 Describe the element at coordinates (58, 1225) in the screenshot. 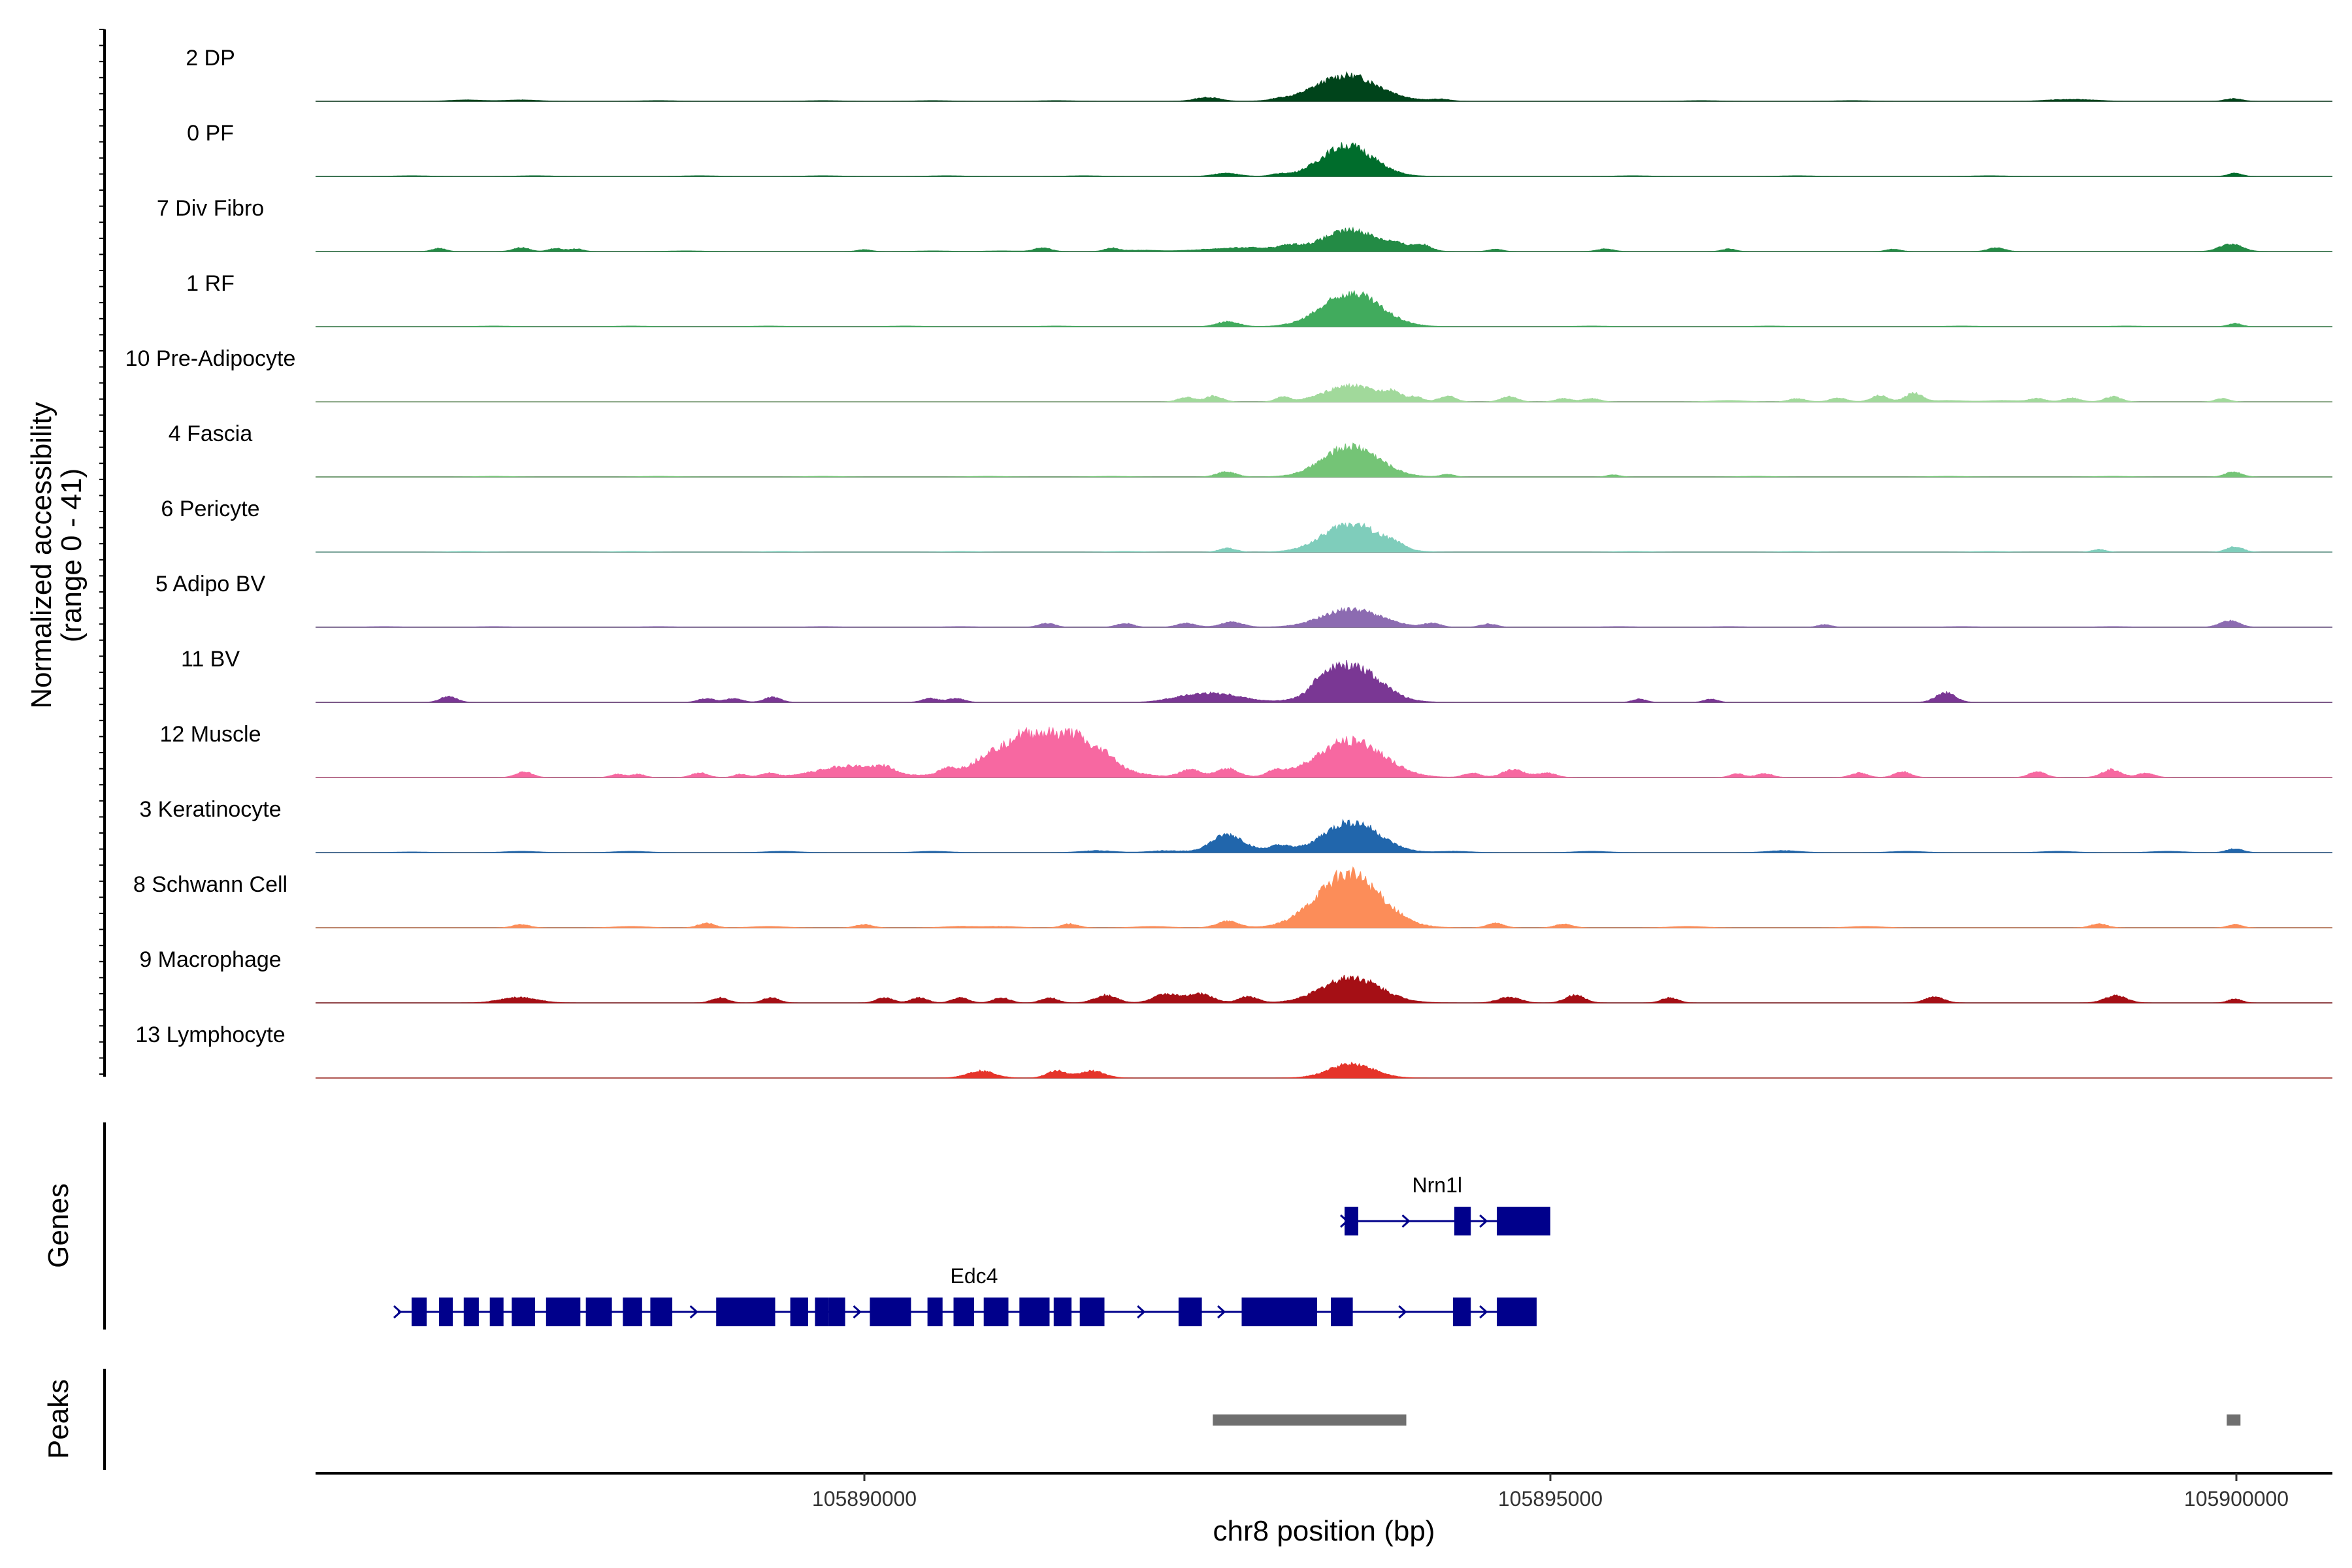

I see `genes-panel-label: Genes` at that location.